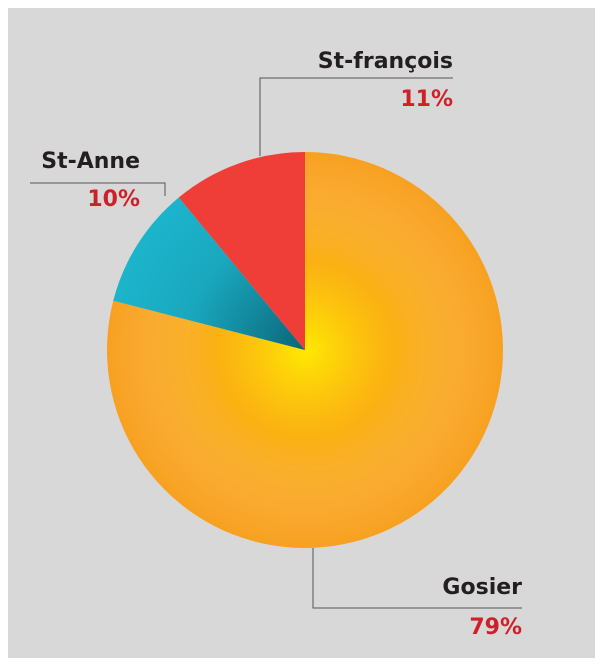 This screenshot has height=666, width=603. What do you see at coordinates (385, 61) in the screenshot?
I see `slice-label: St-françois` at bounding box center [385, 61].